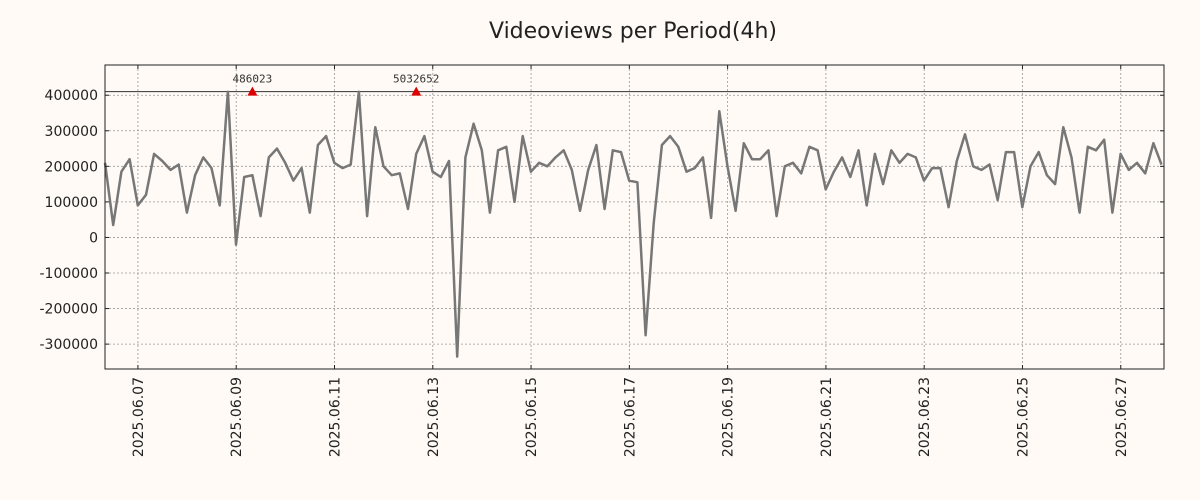 Image resolution: width=1200 pixels, height=500 pixels. What do you see at coordinates (237, 417) in the screenshot?
I see `x-tick-label: 2025.06.09` at bounding box center [237, 417].